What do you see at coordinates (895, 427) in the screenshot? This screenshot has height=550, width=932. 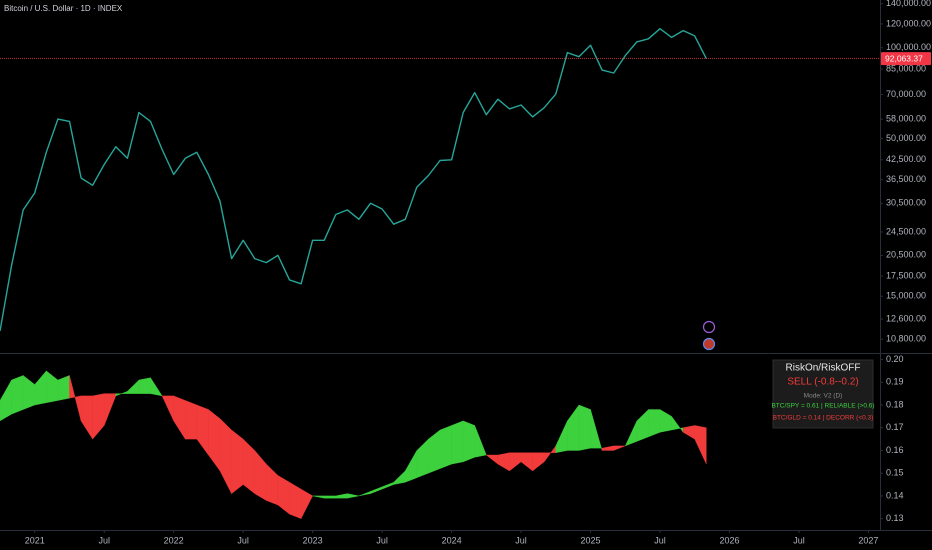 I see `y-tick-label: 0.17` at bounding box center [895, 427].